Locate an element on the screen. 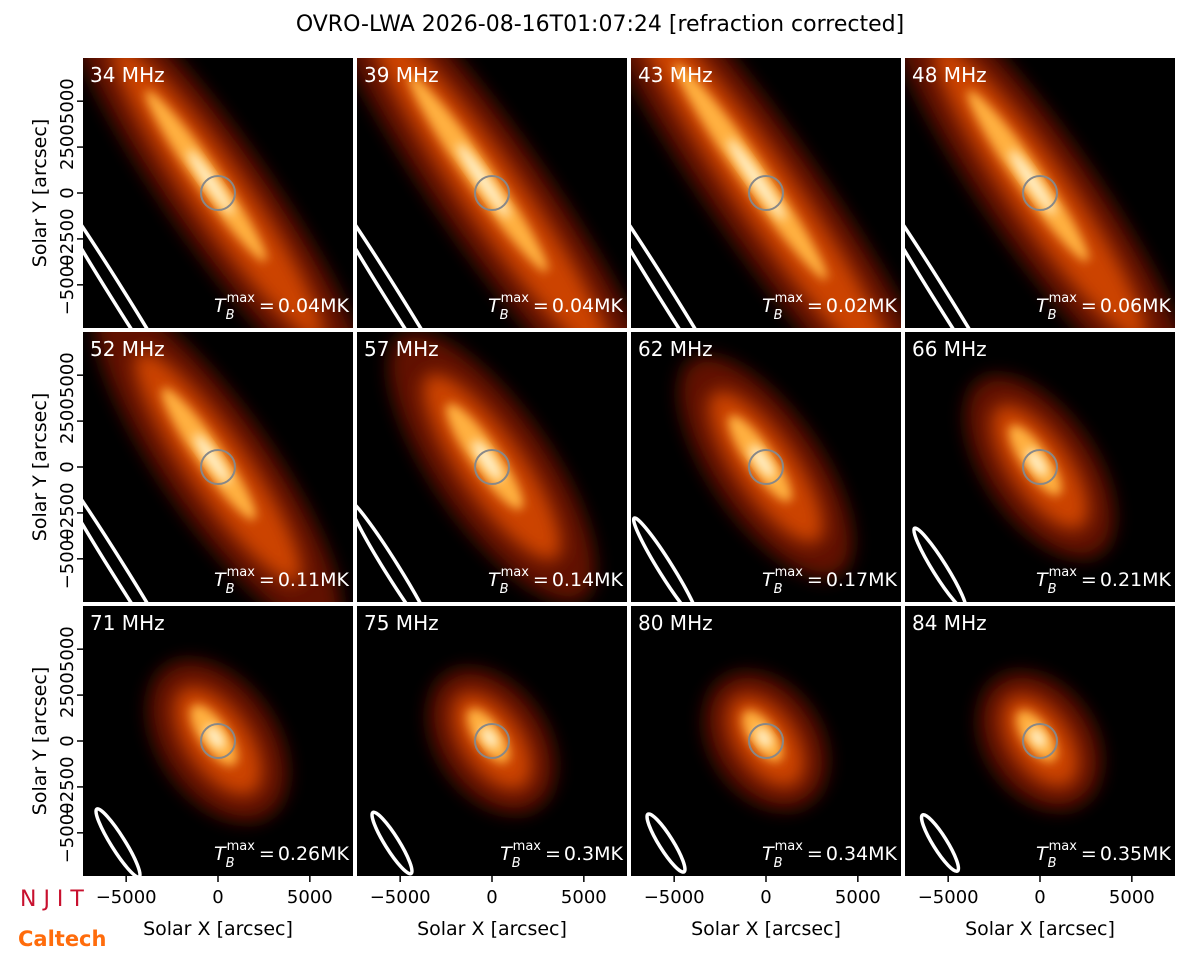 The width and height of the screenshot is (1200, 979). tb-value: 0.06MK is located at coordinates (1136, 306).